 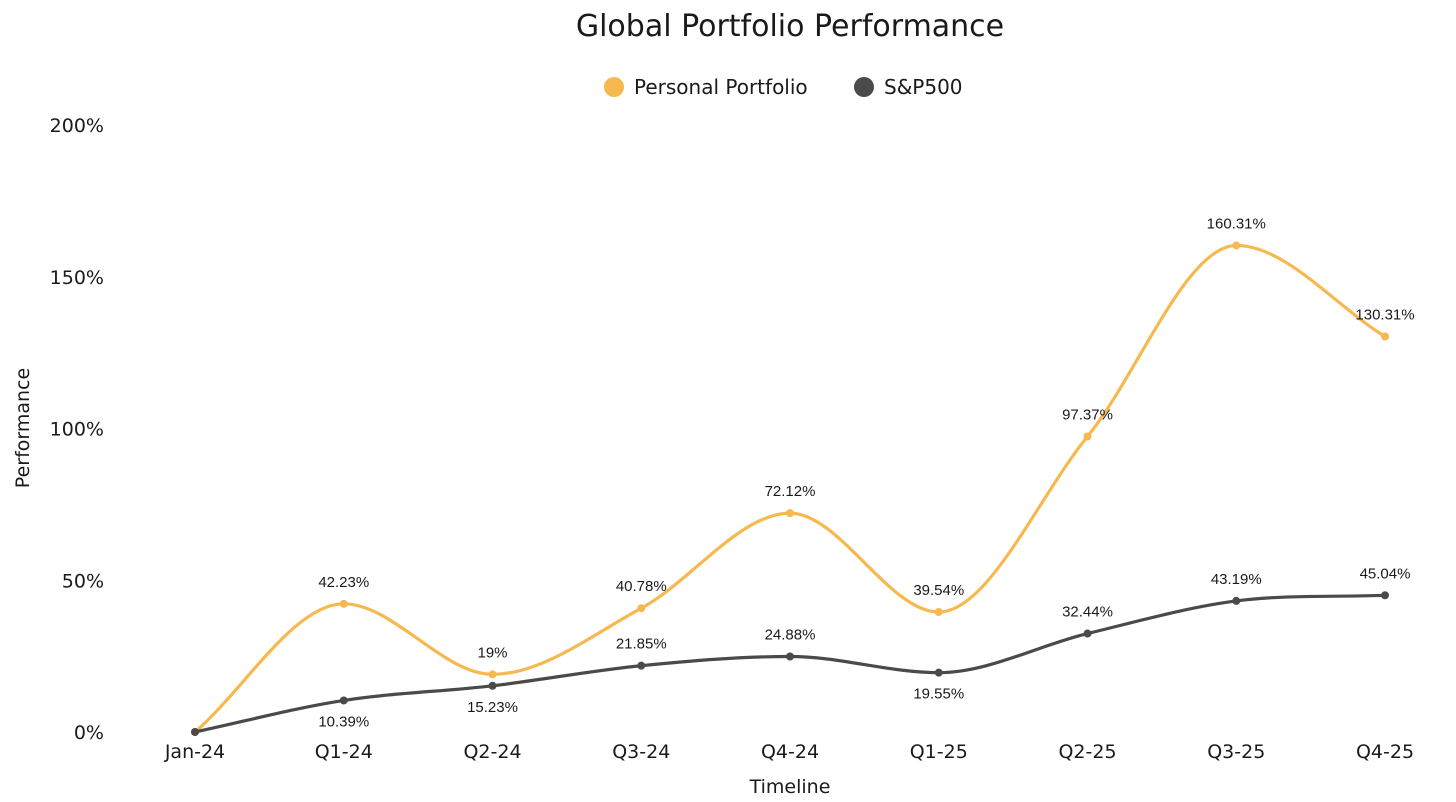 What do you see at coordinates (1236, 579) in the screenshot?
I see `data-label-s-p500: 43.19%` at bounding box center [1236, 579].